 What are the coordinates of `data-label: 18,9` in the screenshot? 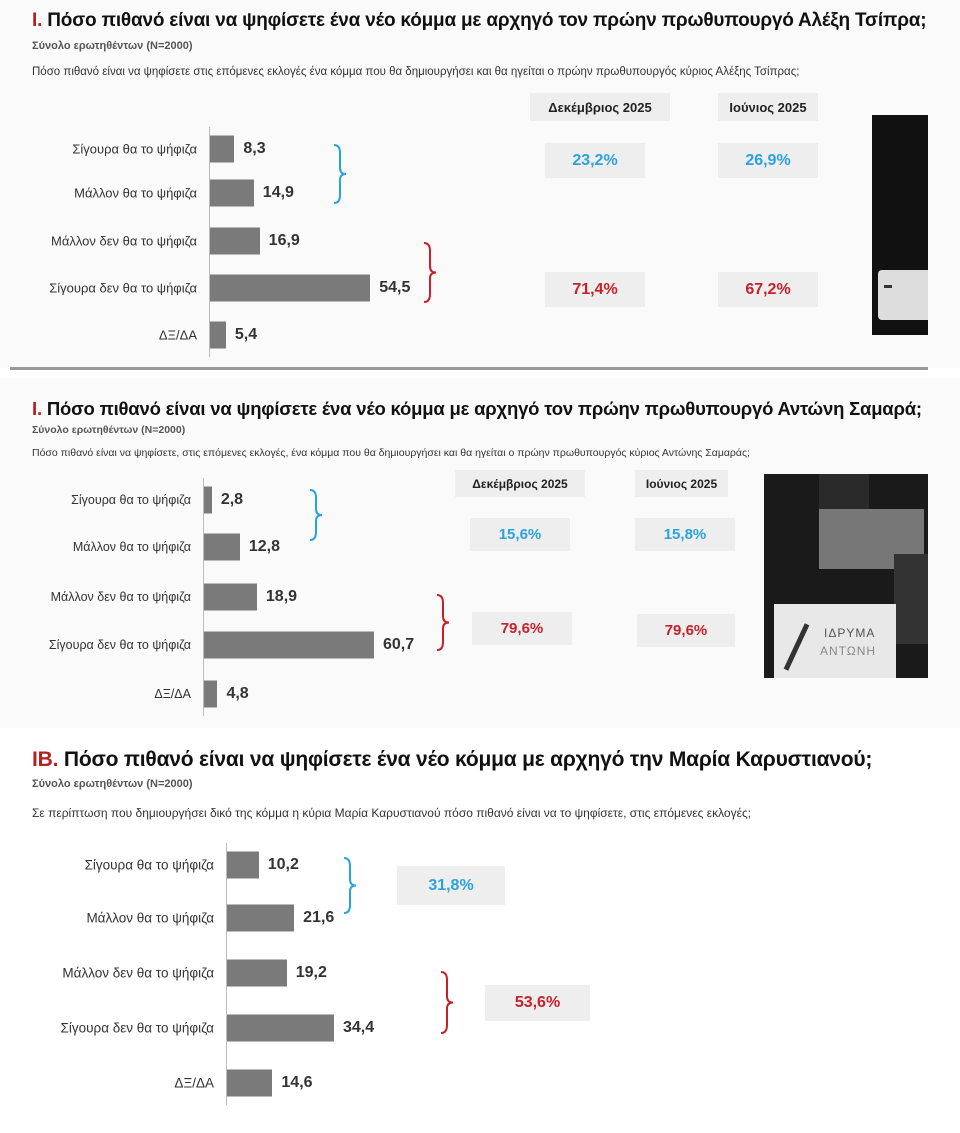 It's located at (281, 596).